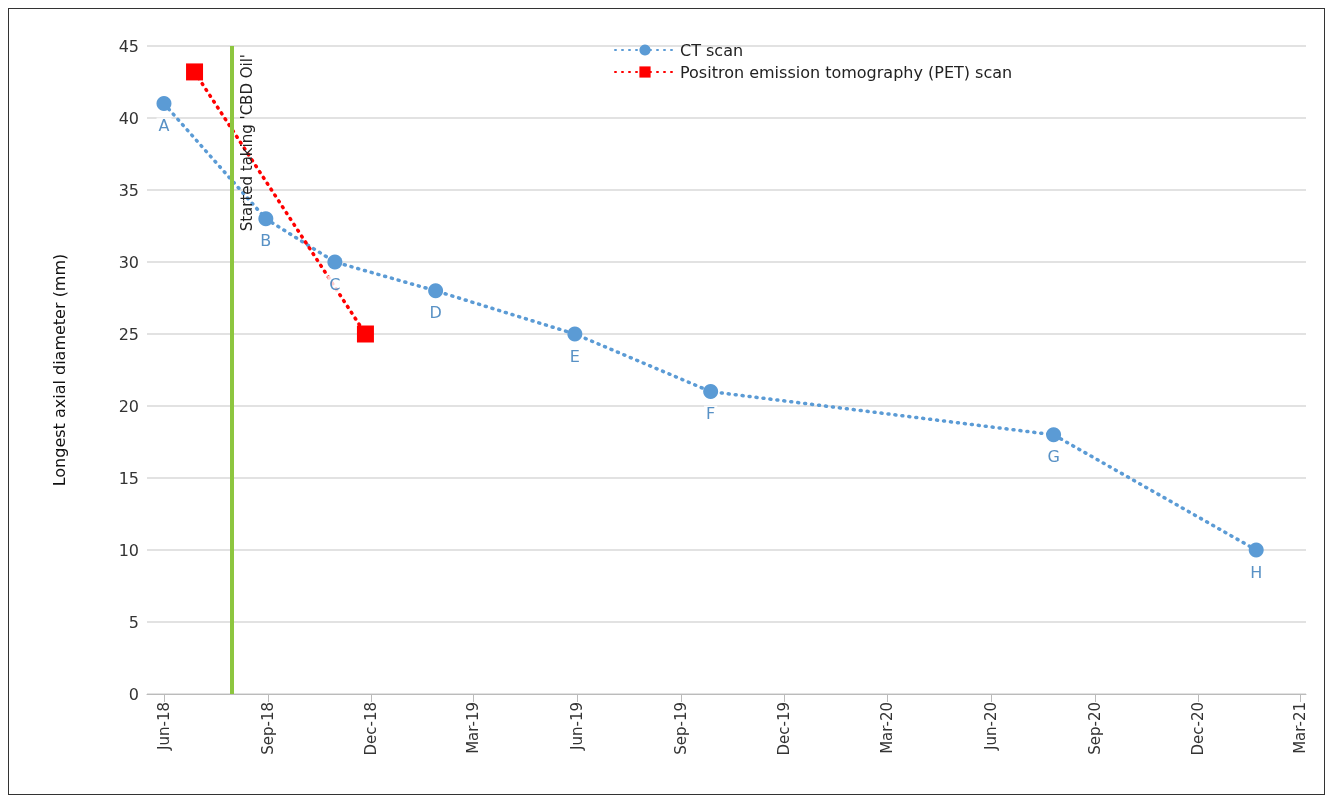 The height and width of the screenshot is (801, 1331). I want to click on x-tick-label: Dec-20, so click(1198, 729).